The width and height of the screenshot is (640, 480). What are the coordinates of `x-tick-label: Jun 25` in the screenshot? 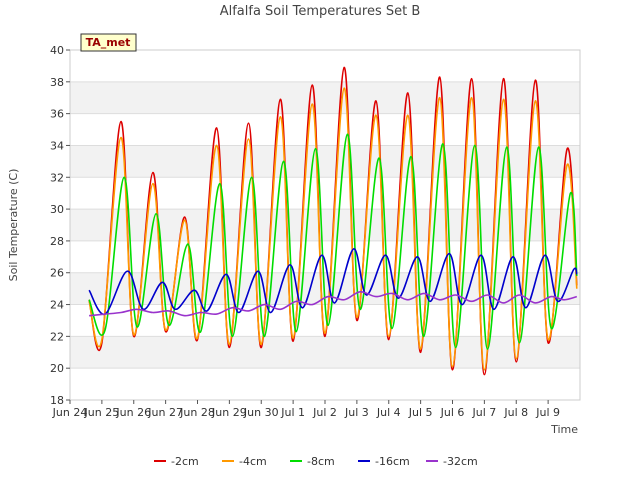 It's located at (102, 412).